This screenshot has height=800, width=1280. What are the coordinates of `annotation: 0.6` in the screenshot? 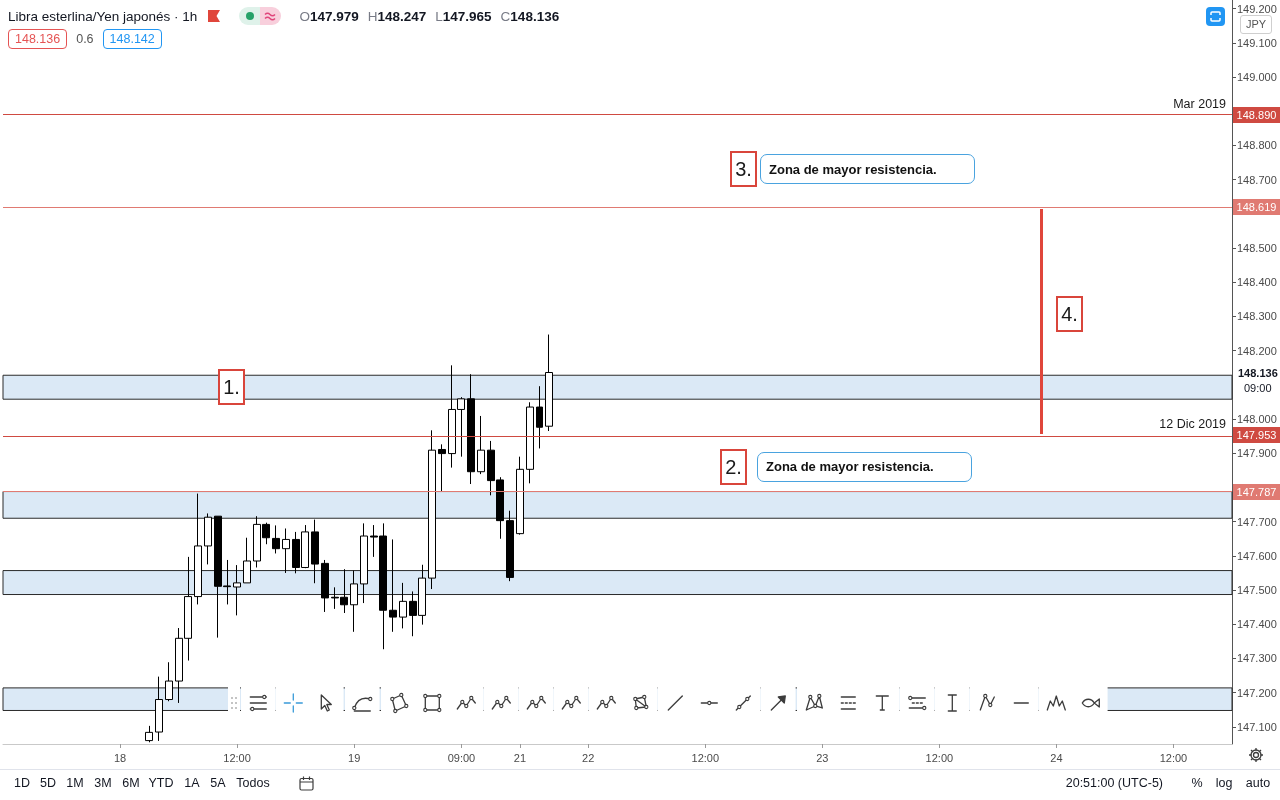 It's located at (85, 39).